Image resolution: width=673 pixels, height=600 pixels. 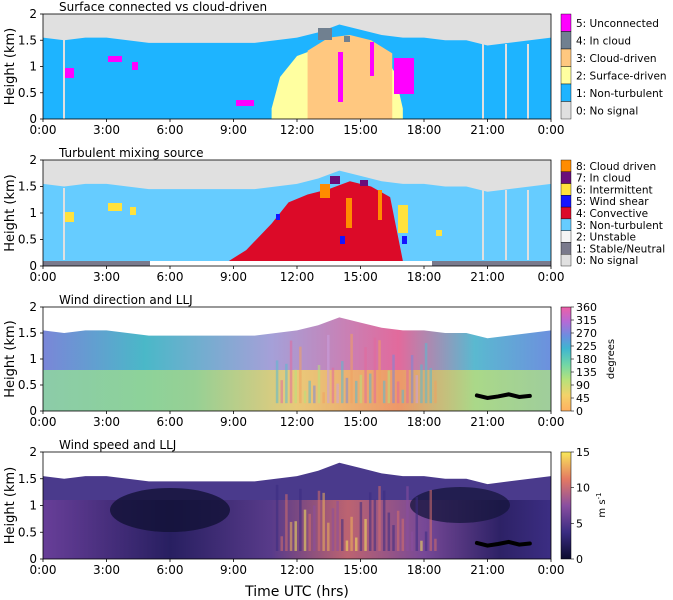 What do you see at coordinates (612, 202) in the screenshot?
I see `legend-label: 5: Wind shear` at bounding box center [612, 202].